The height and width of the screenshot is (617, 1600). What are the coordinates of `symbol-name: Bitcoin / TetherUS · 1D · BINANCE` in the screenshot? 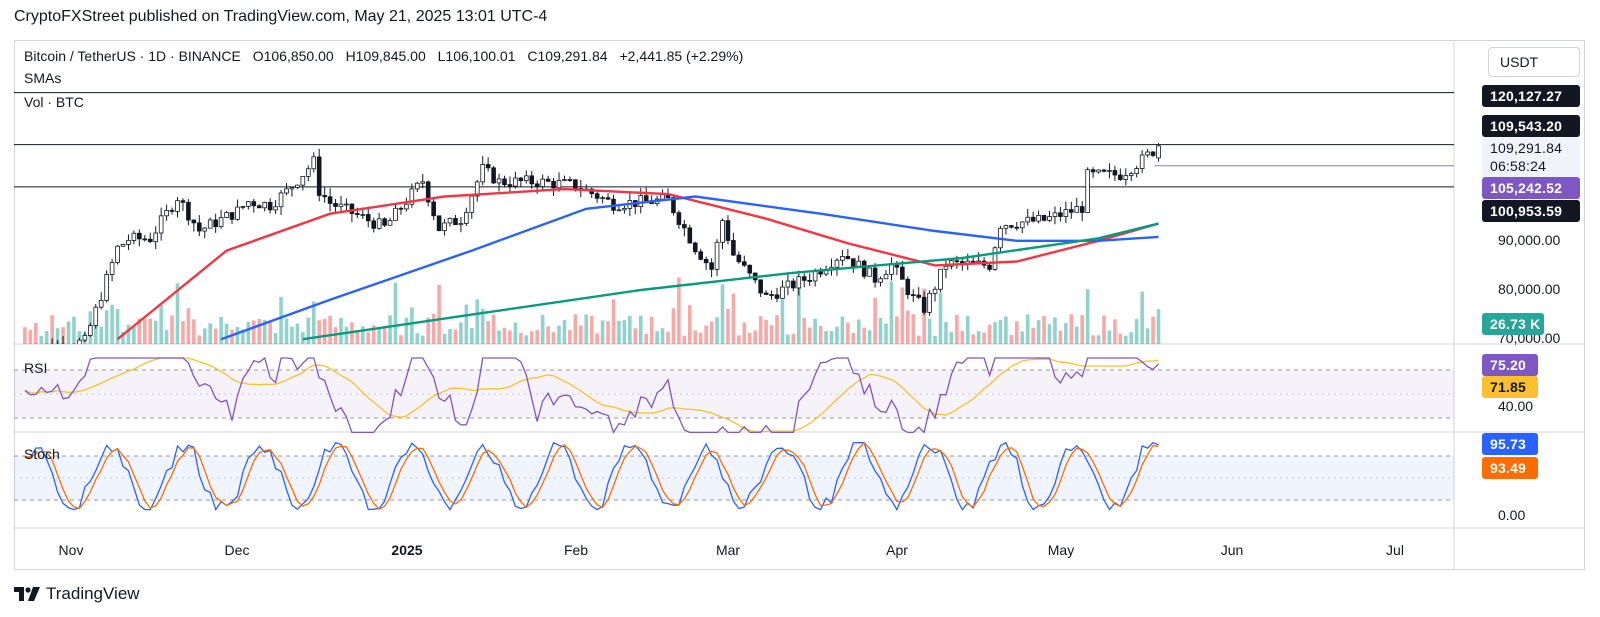 It's located at (132, 56).